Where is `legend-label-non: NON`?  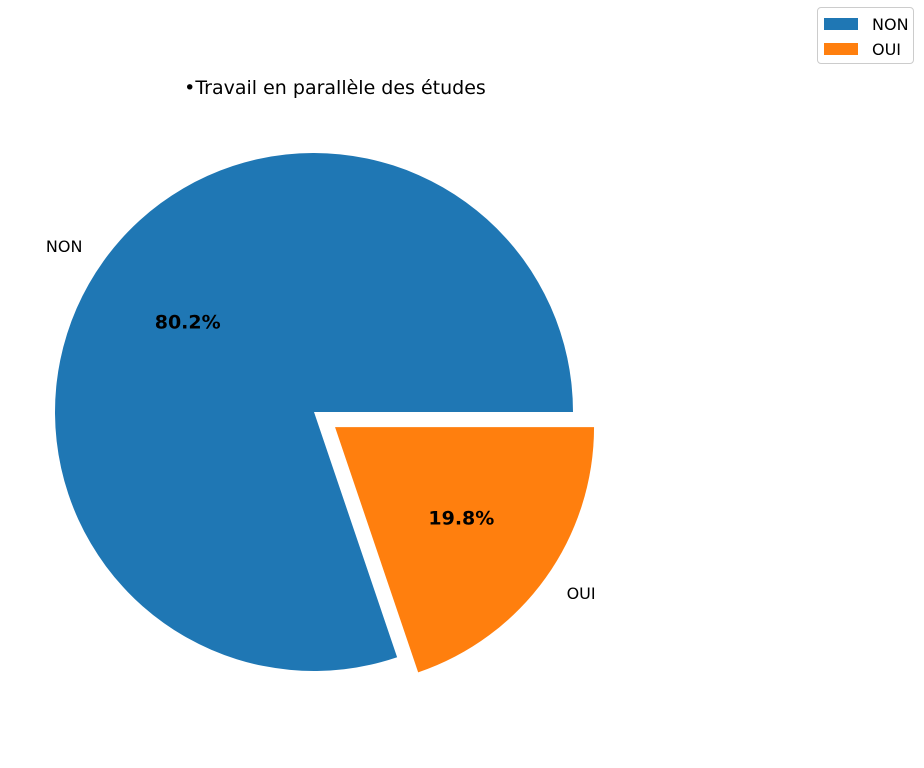 legend-label-non: NON is located at coordinates (890, 24).